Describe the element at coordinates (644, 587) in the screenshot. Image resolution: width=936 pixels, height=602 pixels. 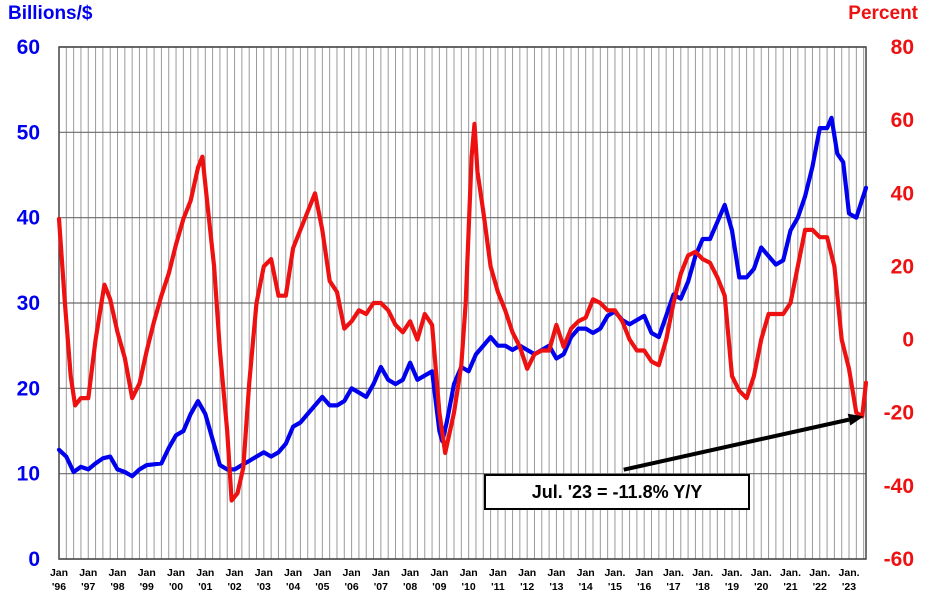
I see `x-tick-label: '16` at that location.